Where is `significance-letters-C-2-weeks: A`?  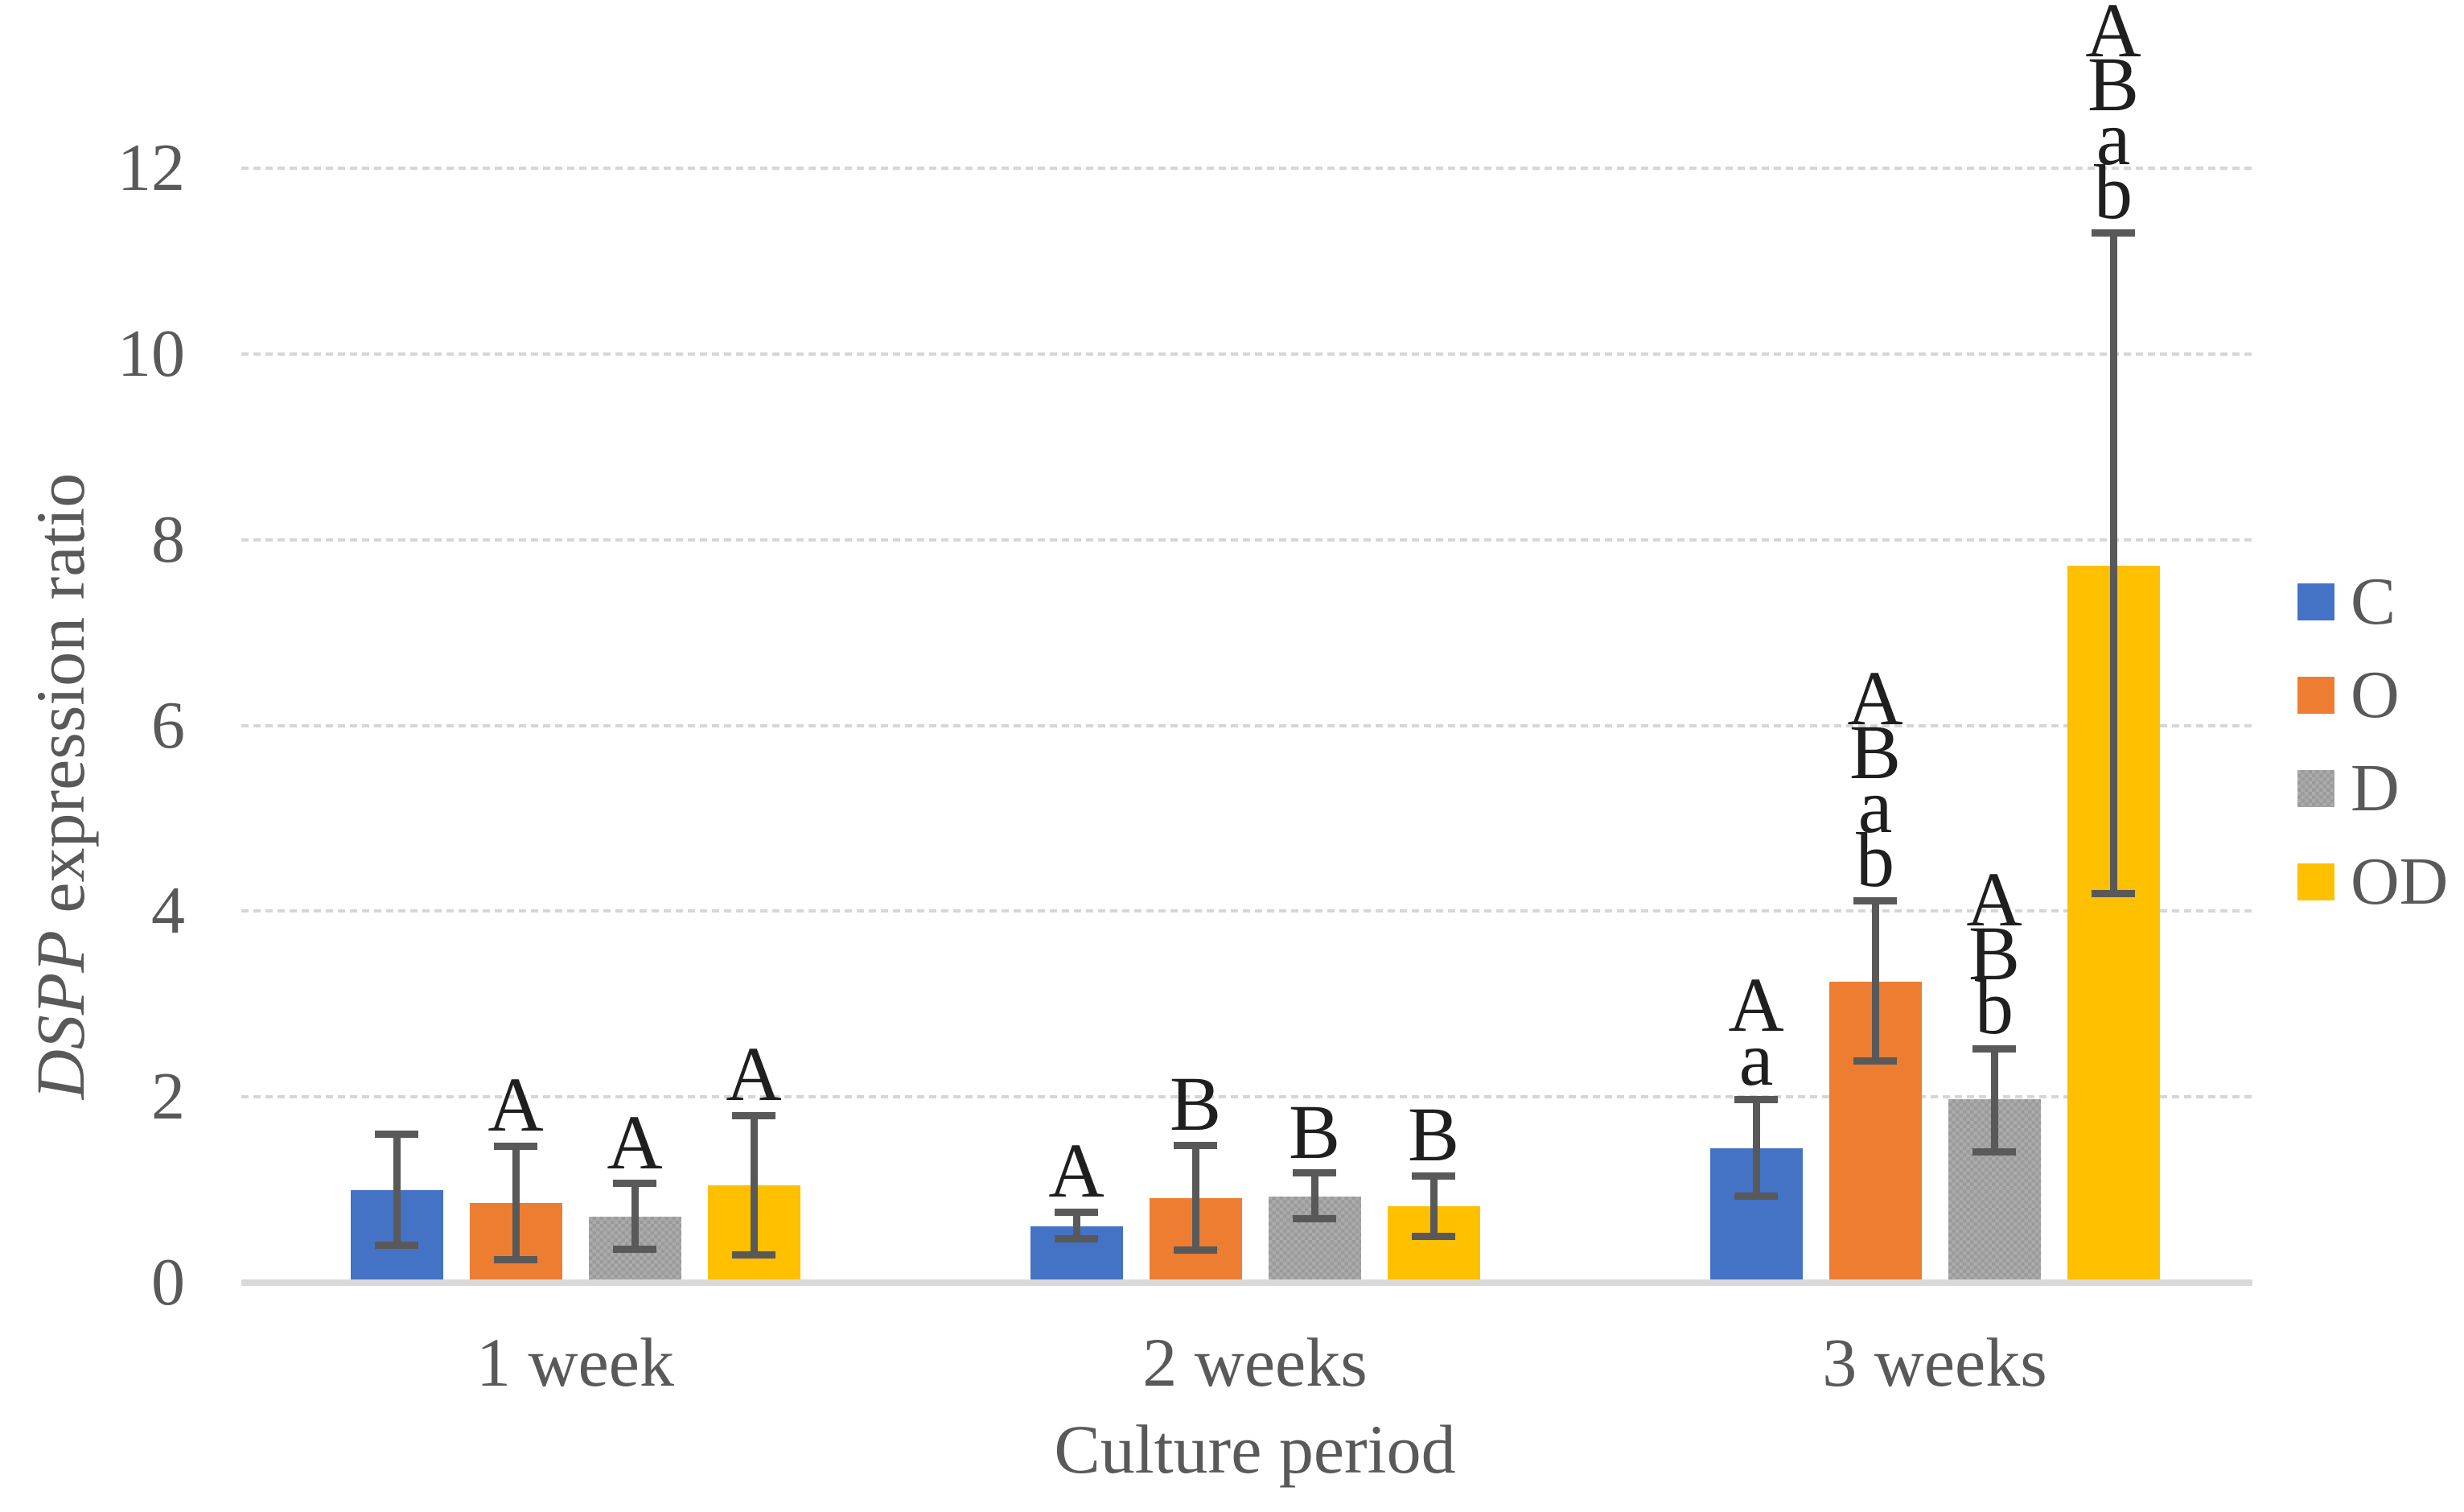
significance-letters-C-2-weeks: A is located at coordinates (1076, 1170).